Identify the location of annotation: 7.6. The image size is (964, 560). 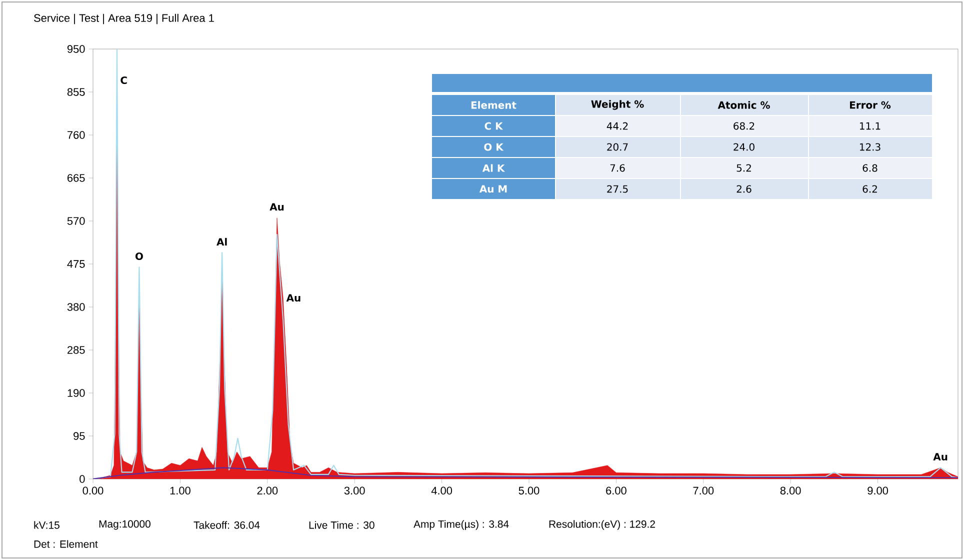
(617, 168).